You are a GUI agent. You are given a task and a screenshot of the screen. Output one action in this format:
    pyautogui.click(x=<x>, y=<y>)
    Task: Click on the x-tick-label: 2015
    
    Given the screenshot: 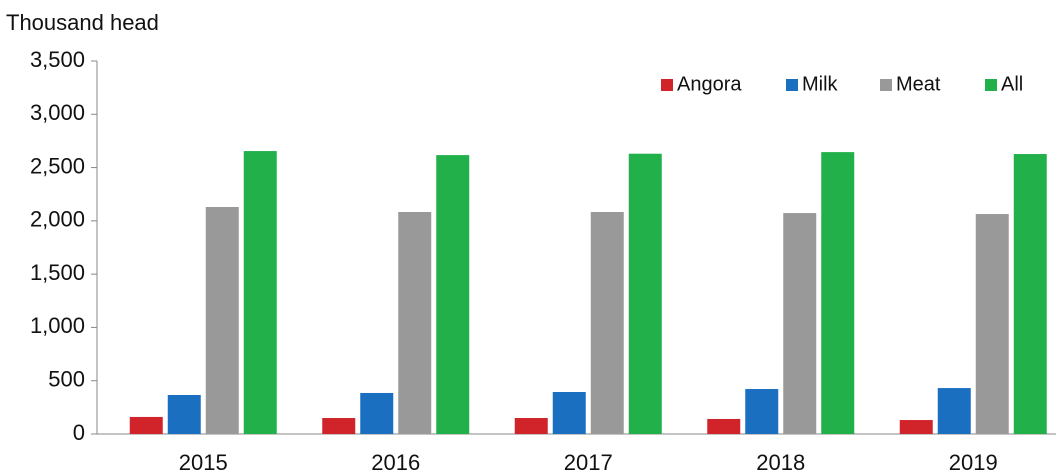 What is the action you would take?
    pyautogui.click(x=203, y=462)
    